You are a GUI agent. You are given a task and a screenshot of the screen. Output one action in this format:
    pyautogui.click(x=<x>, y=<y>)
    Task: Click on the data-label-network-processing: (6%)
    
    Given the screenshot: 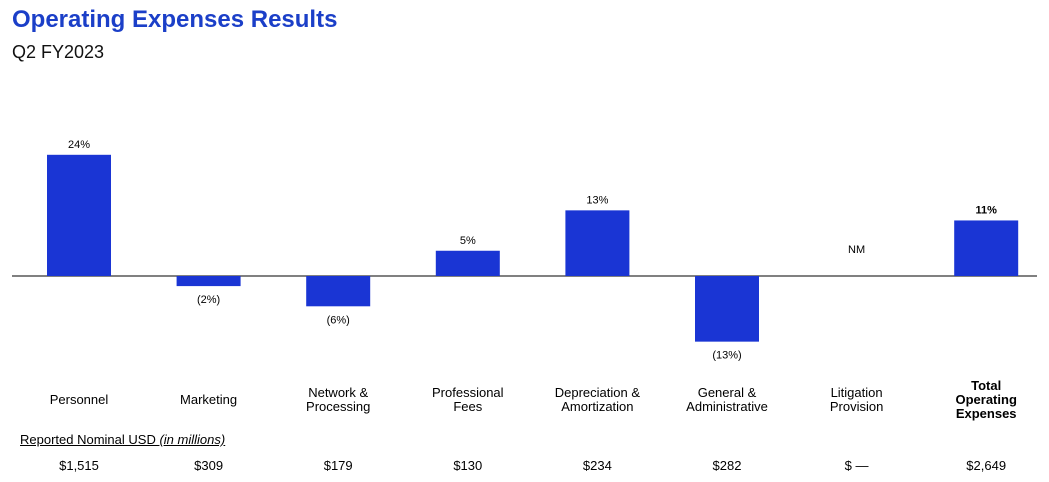 What is the action you would take?
    pyautogui.click(x=338, y=320)
    